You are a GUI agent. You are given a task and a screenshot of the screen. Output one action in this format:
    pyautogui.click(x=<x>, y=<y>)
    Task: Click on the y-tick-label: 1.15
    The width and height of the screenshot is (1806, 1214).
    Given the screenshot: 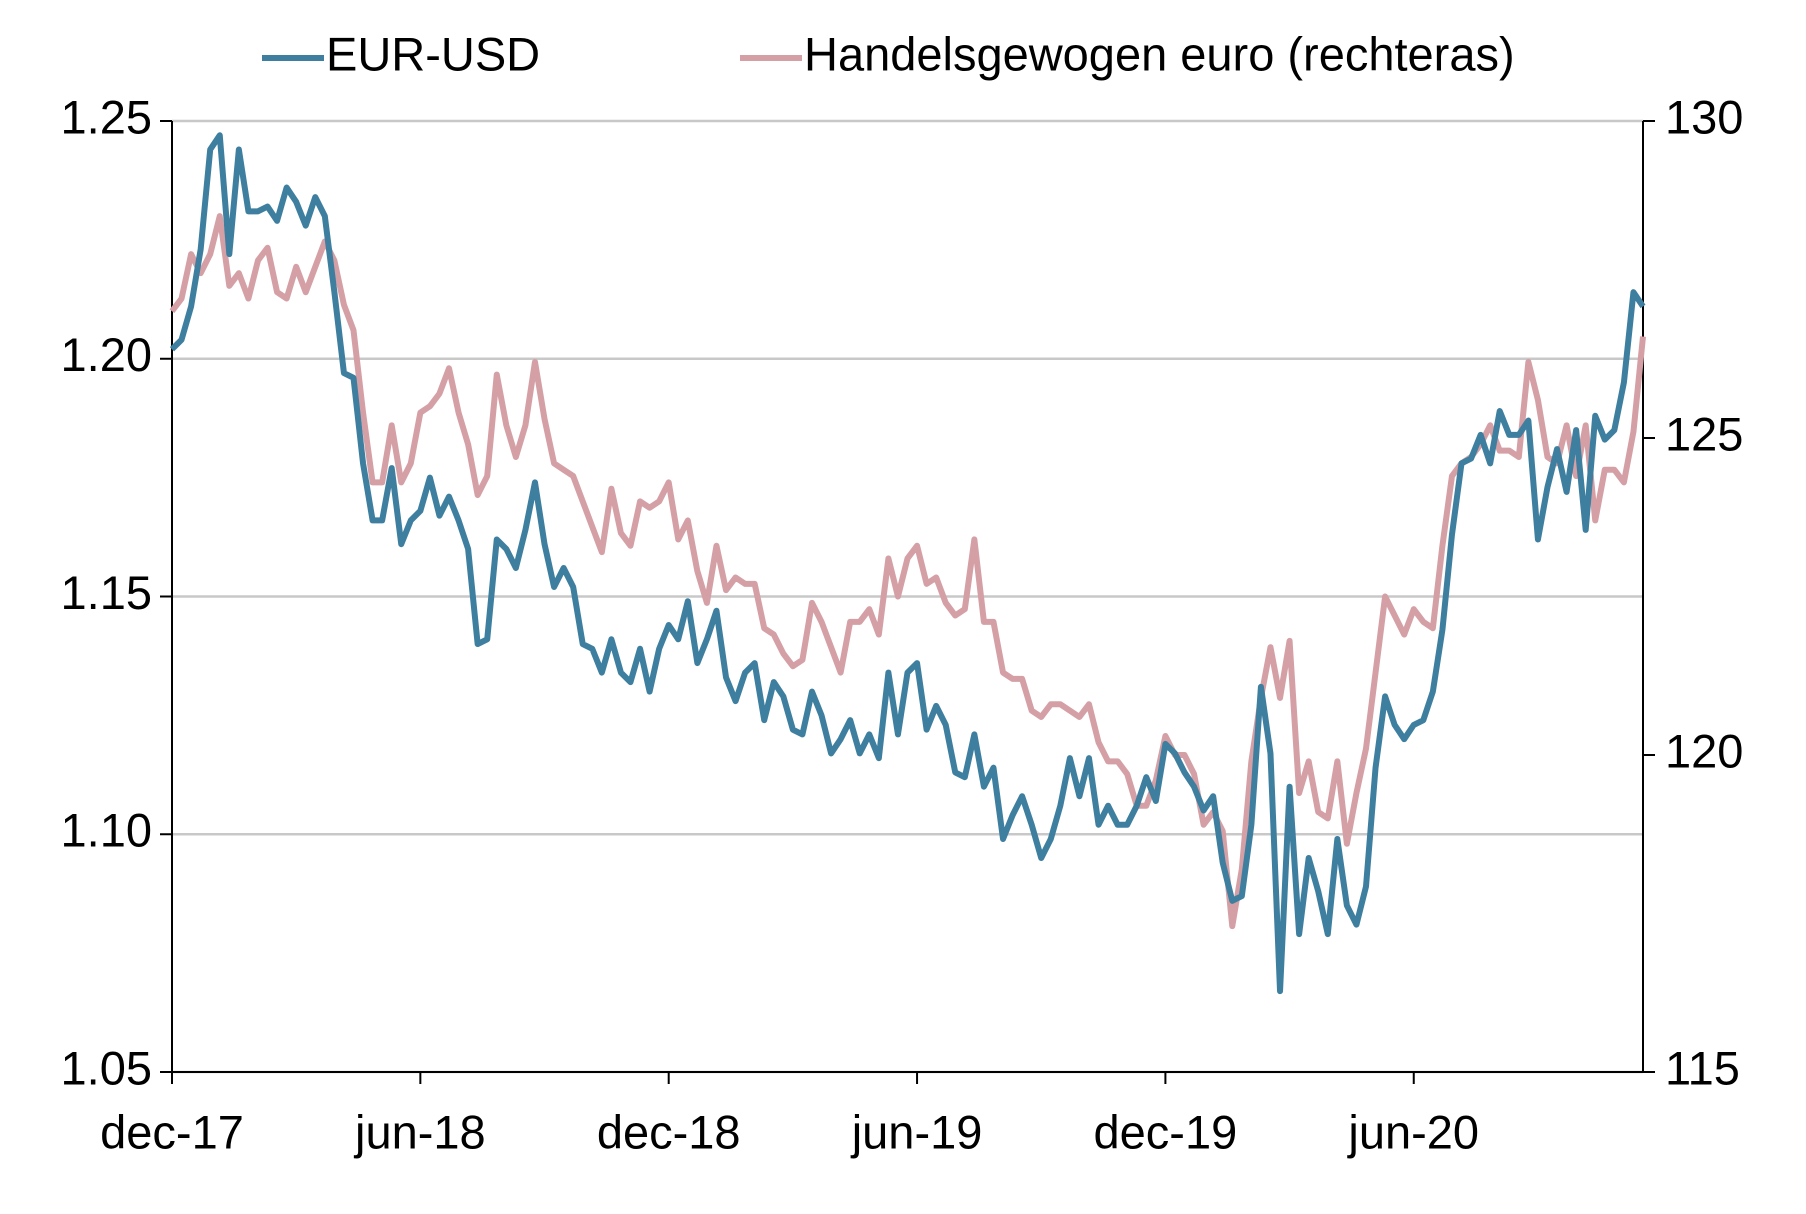 What is the action you would take?
    pyautogui.click(x=106, y=592)
    